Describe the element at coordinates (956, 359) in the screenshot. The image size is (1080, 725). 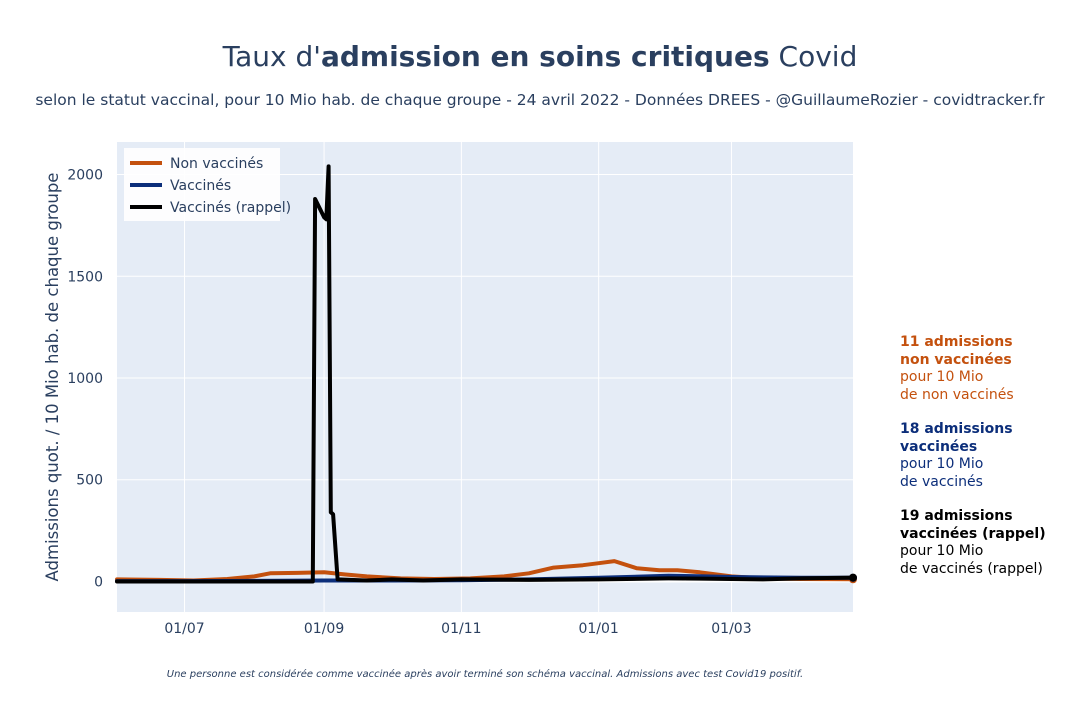
I see `annotation-line: non vaccinées` at that location.